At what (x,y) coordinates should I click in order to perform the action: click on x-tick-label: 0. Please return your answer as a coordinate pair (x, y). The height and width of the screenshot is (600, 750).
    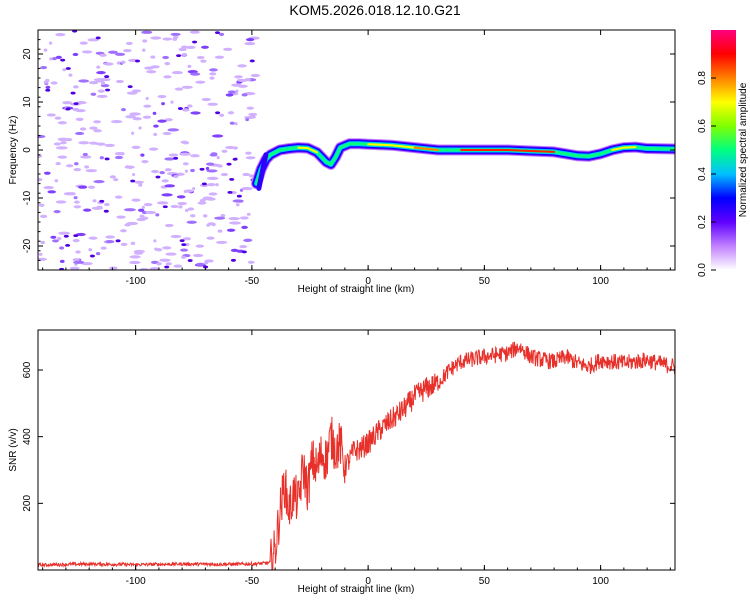
    Looking at the image, I should click on (368, 581).